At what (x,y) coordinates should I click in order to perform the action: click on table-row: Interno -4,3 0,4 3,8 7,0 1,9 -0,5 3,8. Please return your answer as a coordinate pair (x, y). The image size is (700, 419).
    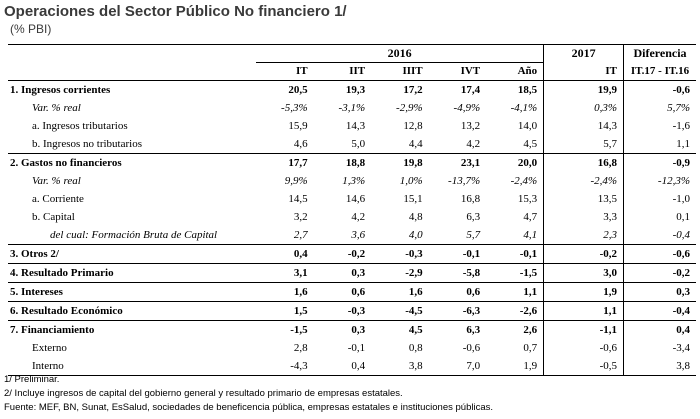
    Looking at the image, I should click on (352, 366).